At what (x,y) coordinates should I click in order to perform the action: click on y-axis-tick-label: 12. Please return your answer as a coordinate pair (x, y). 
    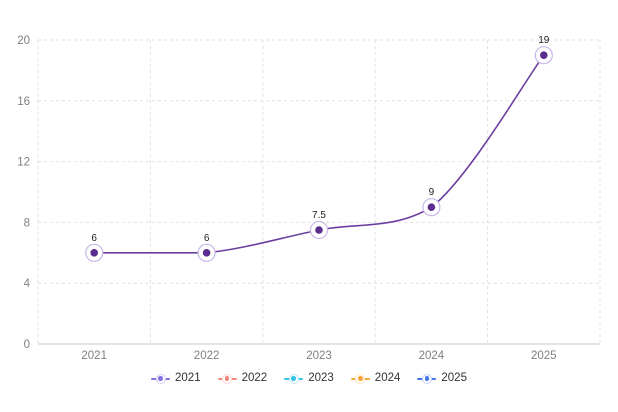
    Looking at the image, I should click on (23, 163).